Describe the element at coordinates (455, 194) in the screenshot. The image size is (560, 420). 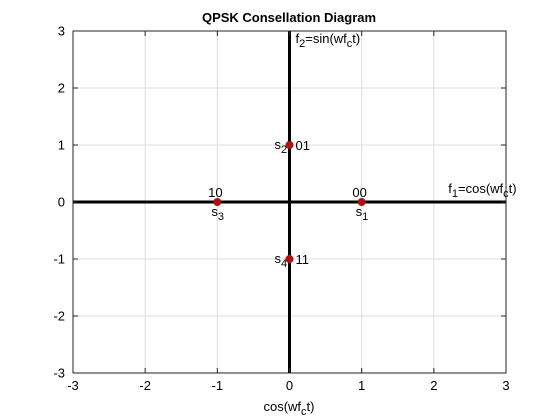
I see `f1-label-sub: 1` at that location.